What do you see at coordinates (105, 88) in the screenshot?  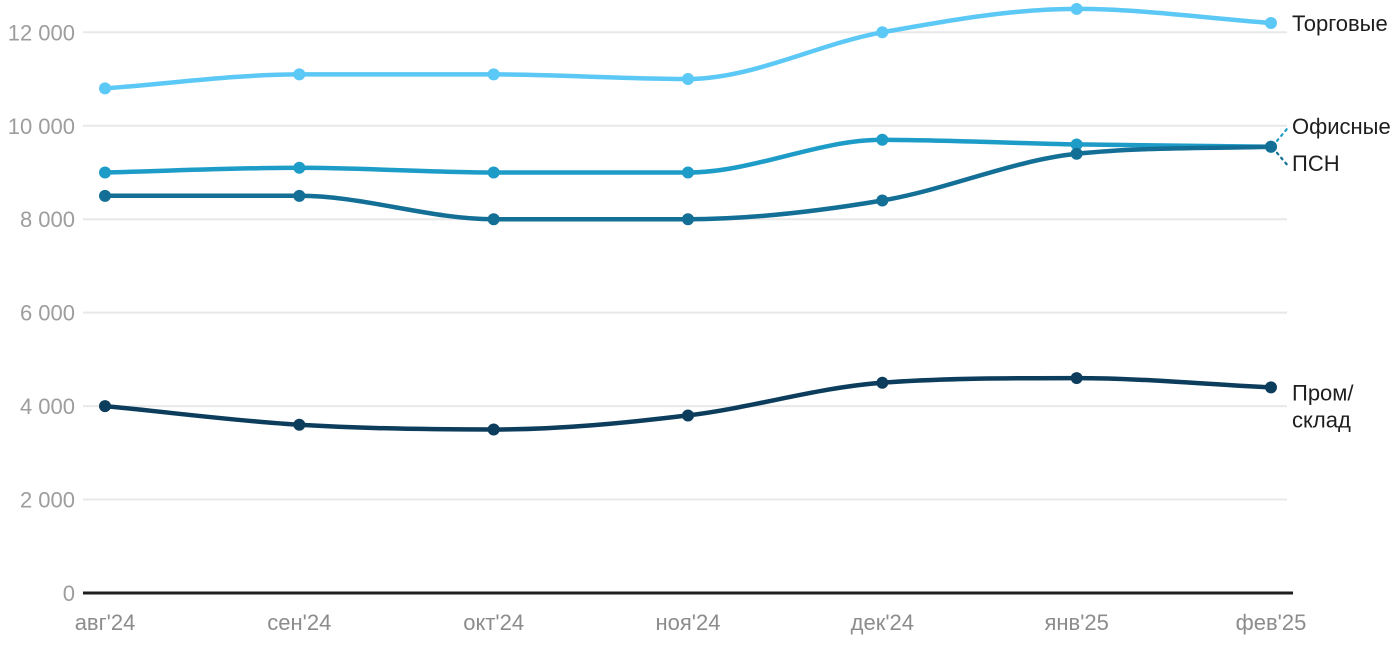 I see `retail-point-авг'24` at bounding box center [105, 88].